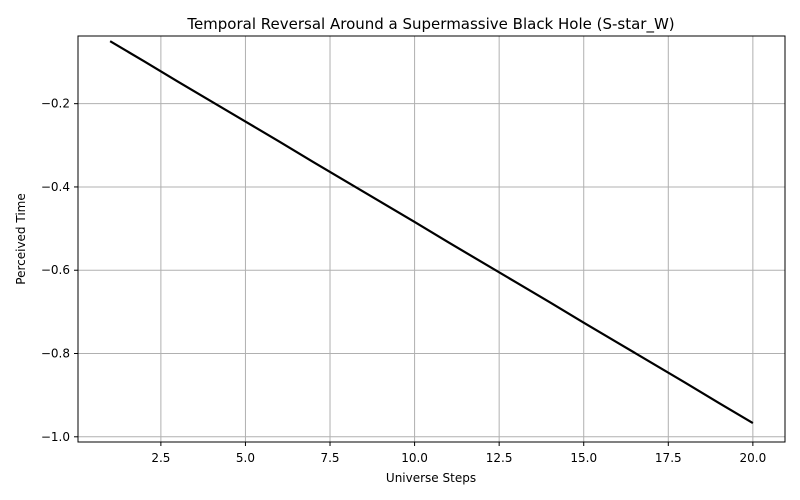 This screenshot has width=800, height=500. Describe the element at coordinates (160, 458) in the screenshot. I see `x-tick-label: 2.5` at that location.